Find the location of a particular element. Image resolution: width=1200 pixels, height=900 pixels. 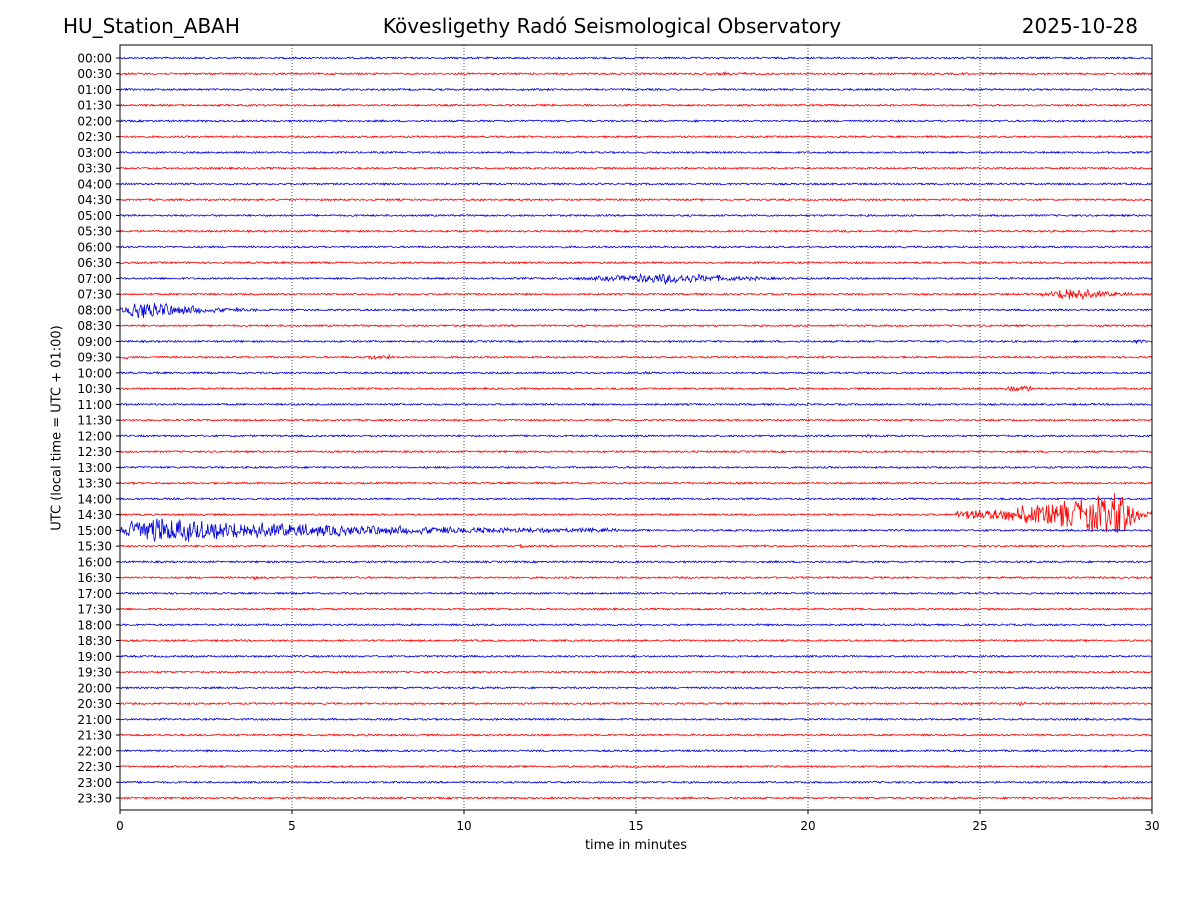

y-tick-label-0800: 08:00 is located at coordinates (94, 310).